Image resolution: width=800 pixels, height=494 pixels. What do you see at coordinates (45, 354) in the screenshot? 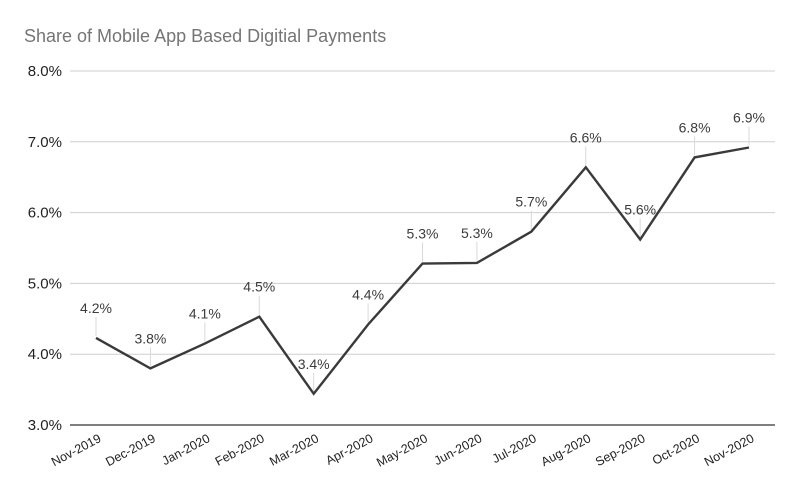
I see `y-tick-label: 4.0%` at bounding box center [45, 354].